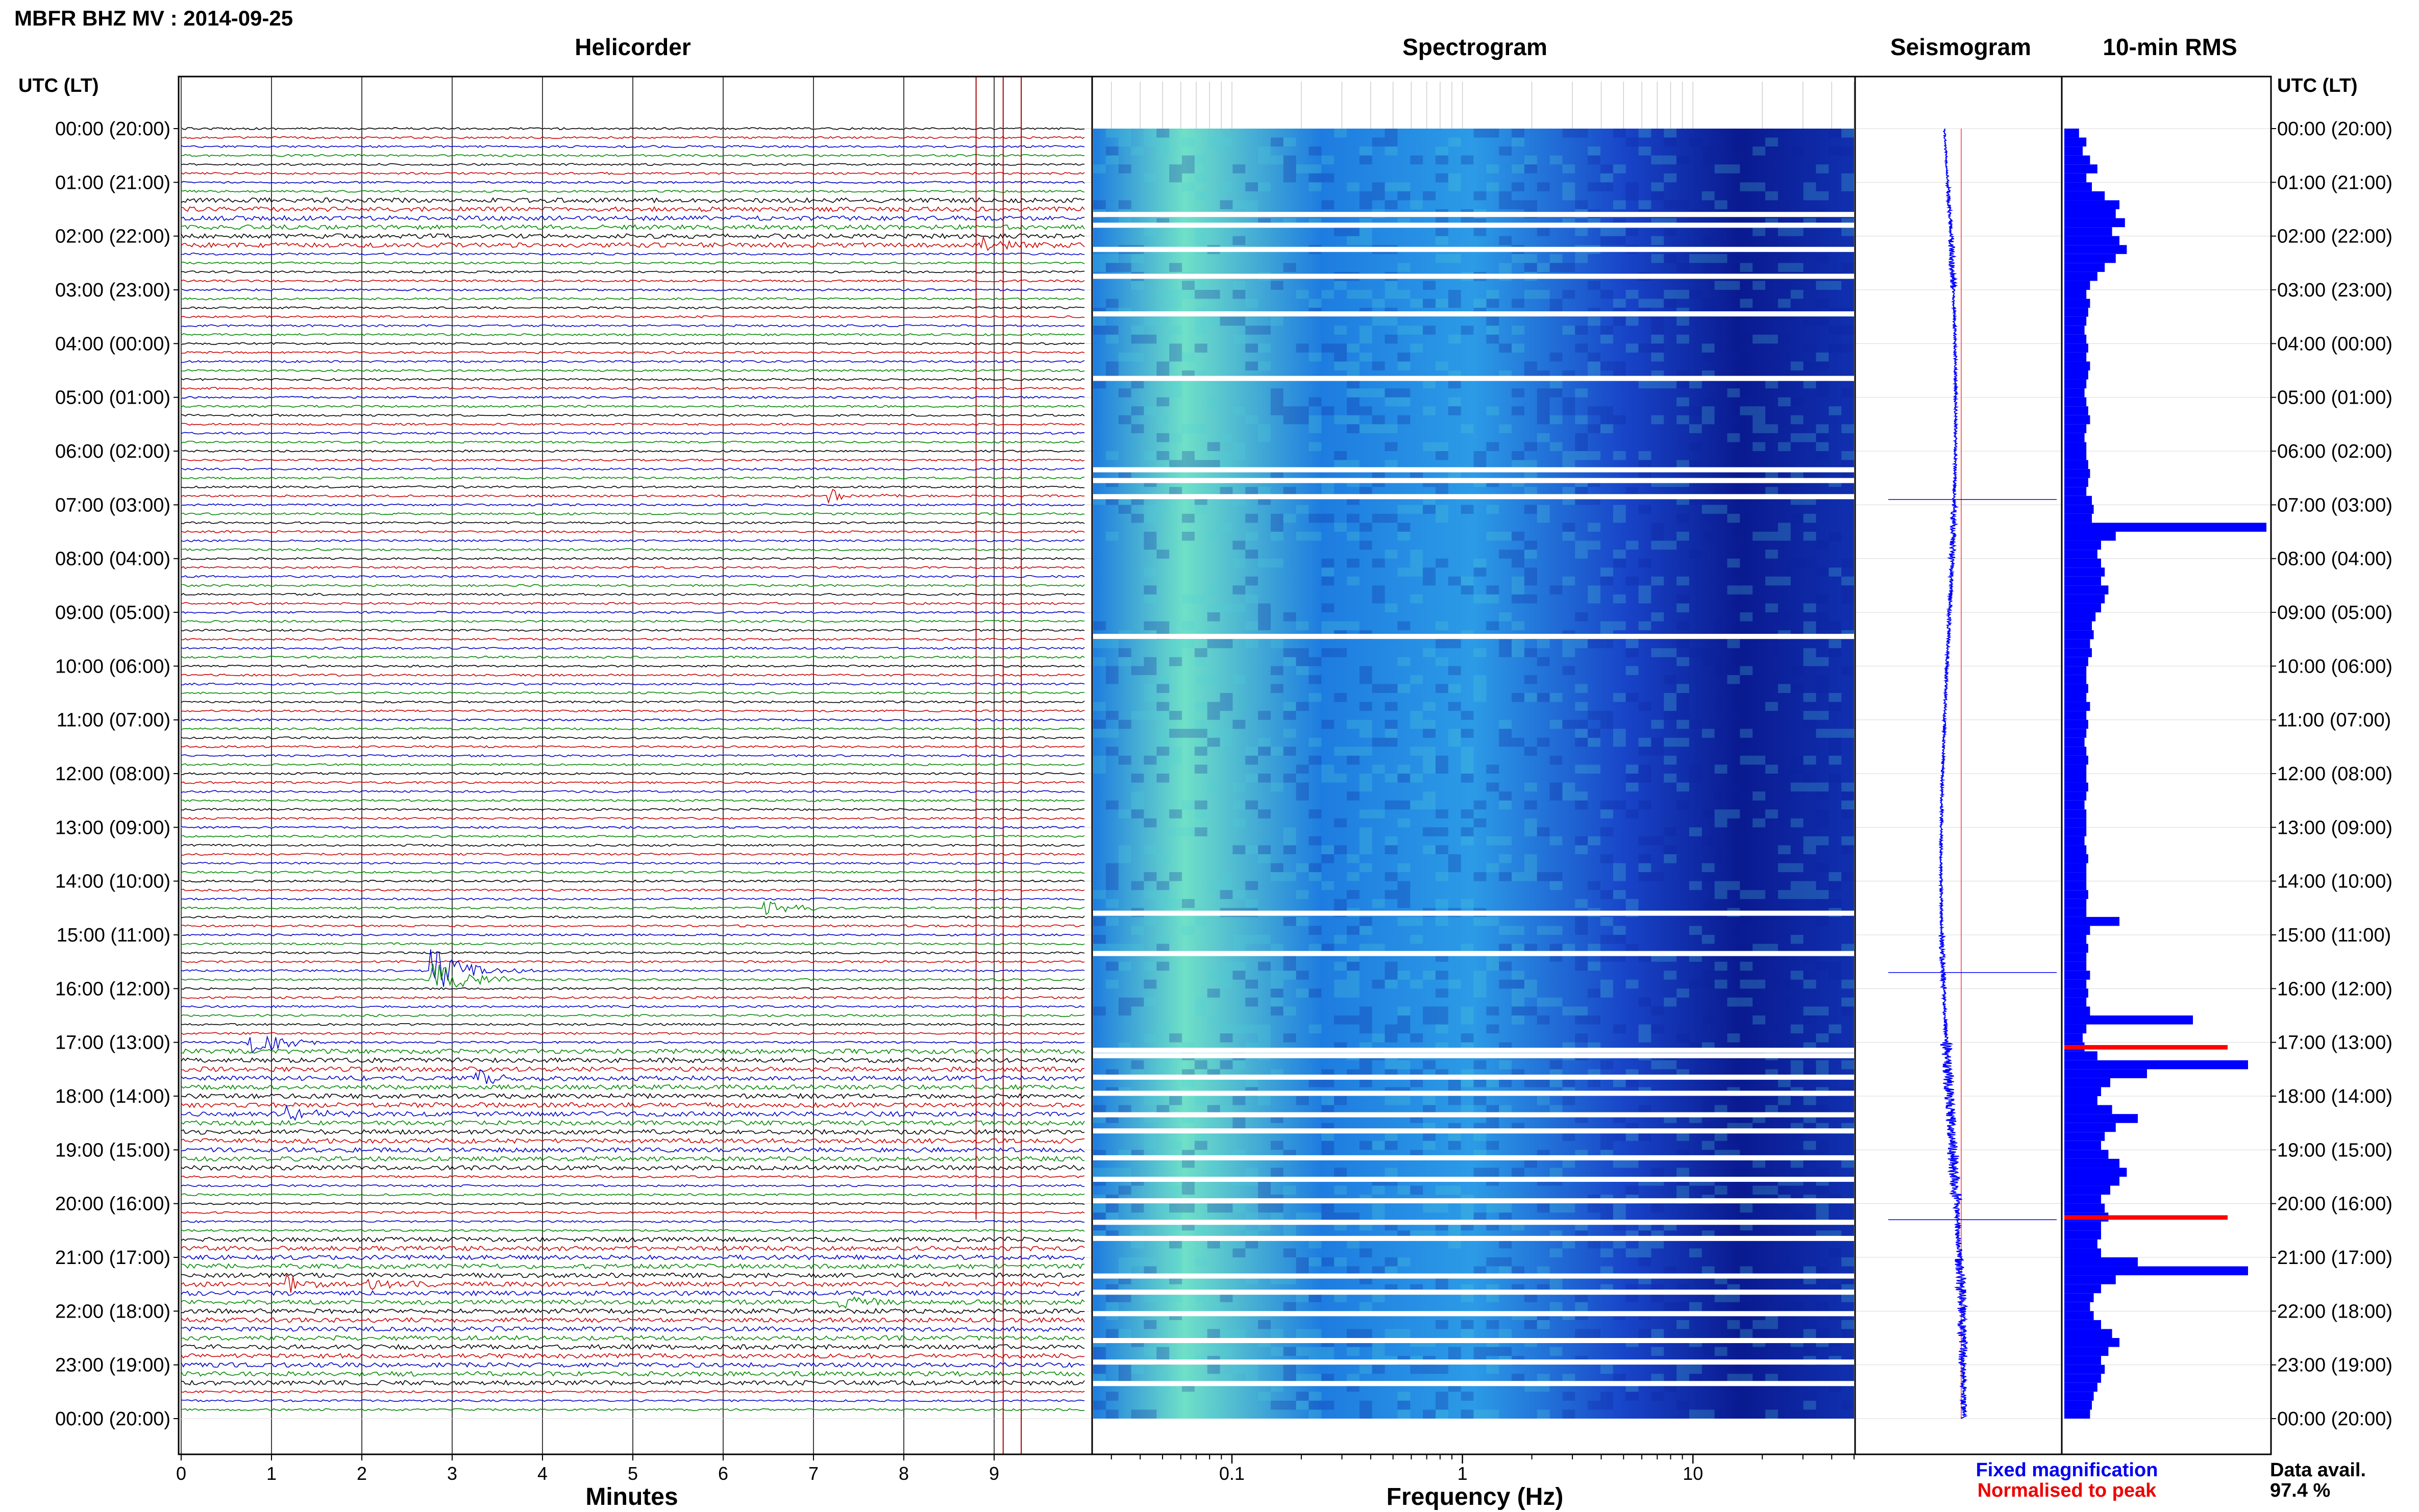  I want to click on station-title: MBFR BHZ MV : 2014-09-25, so click(153, 18).